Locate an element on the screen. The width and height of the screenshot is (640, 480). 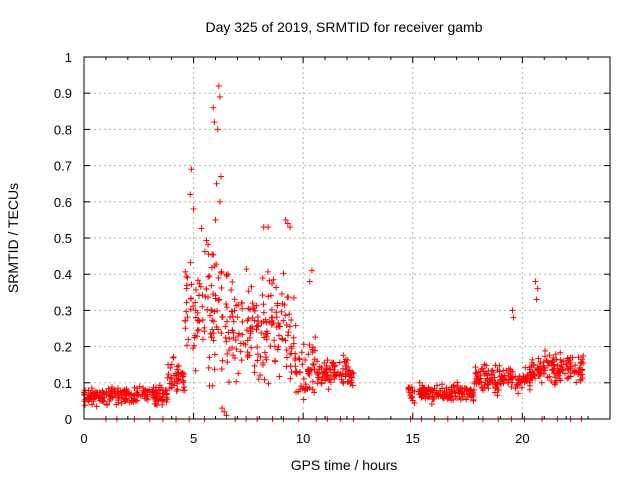
y-axis-label: SRMTID / TECUs is located at coordinates (13, 238).